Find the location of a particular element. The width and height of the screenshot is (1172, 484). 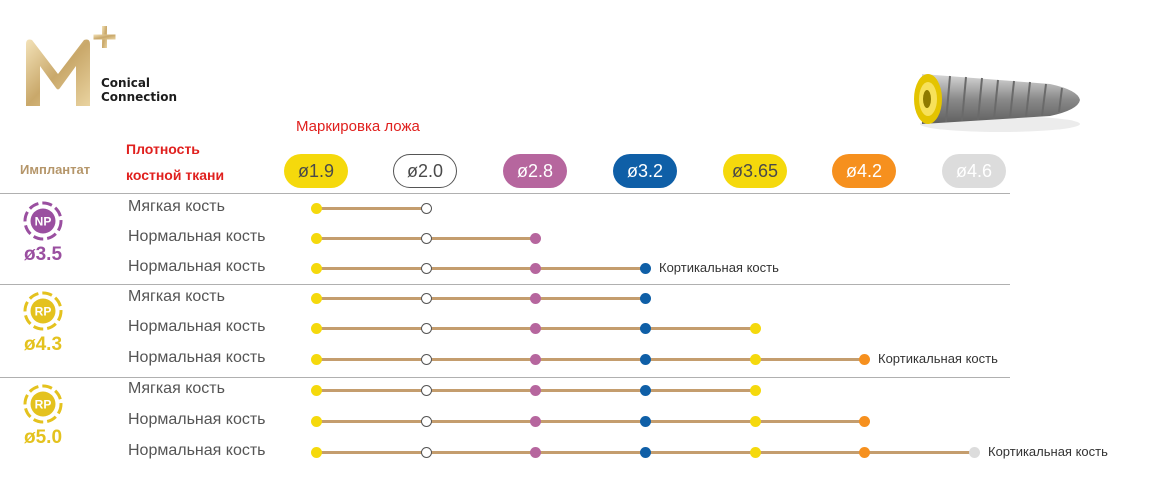

logo-subtitle: Conical Connection is located at coordinates (139, 90).